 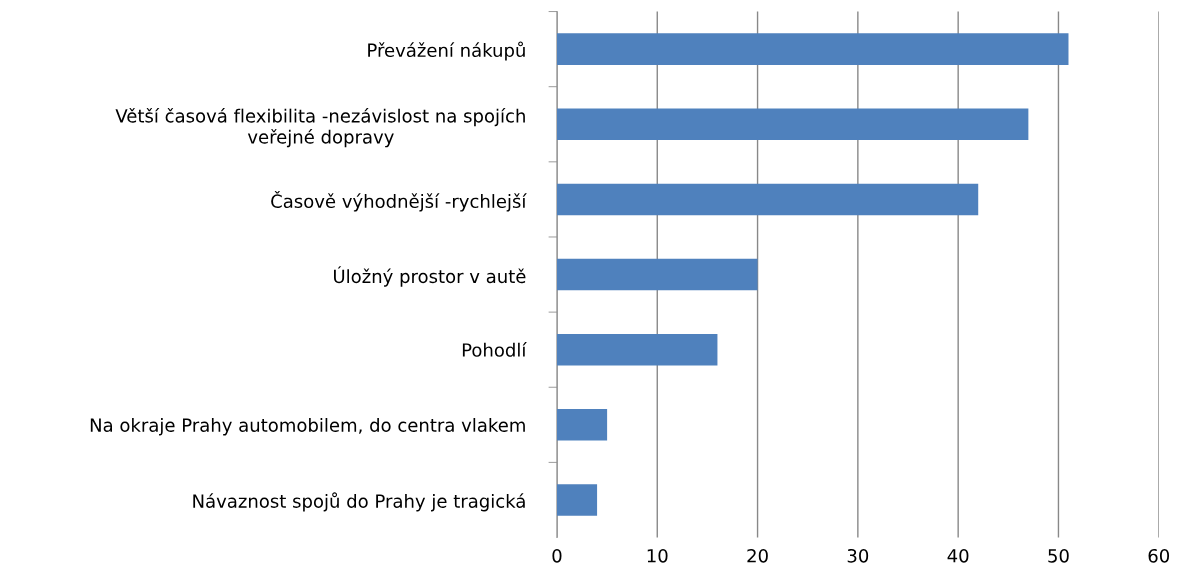 I want to click on x-tick-label: 10, so click(x=657, y=555).